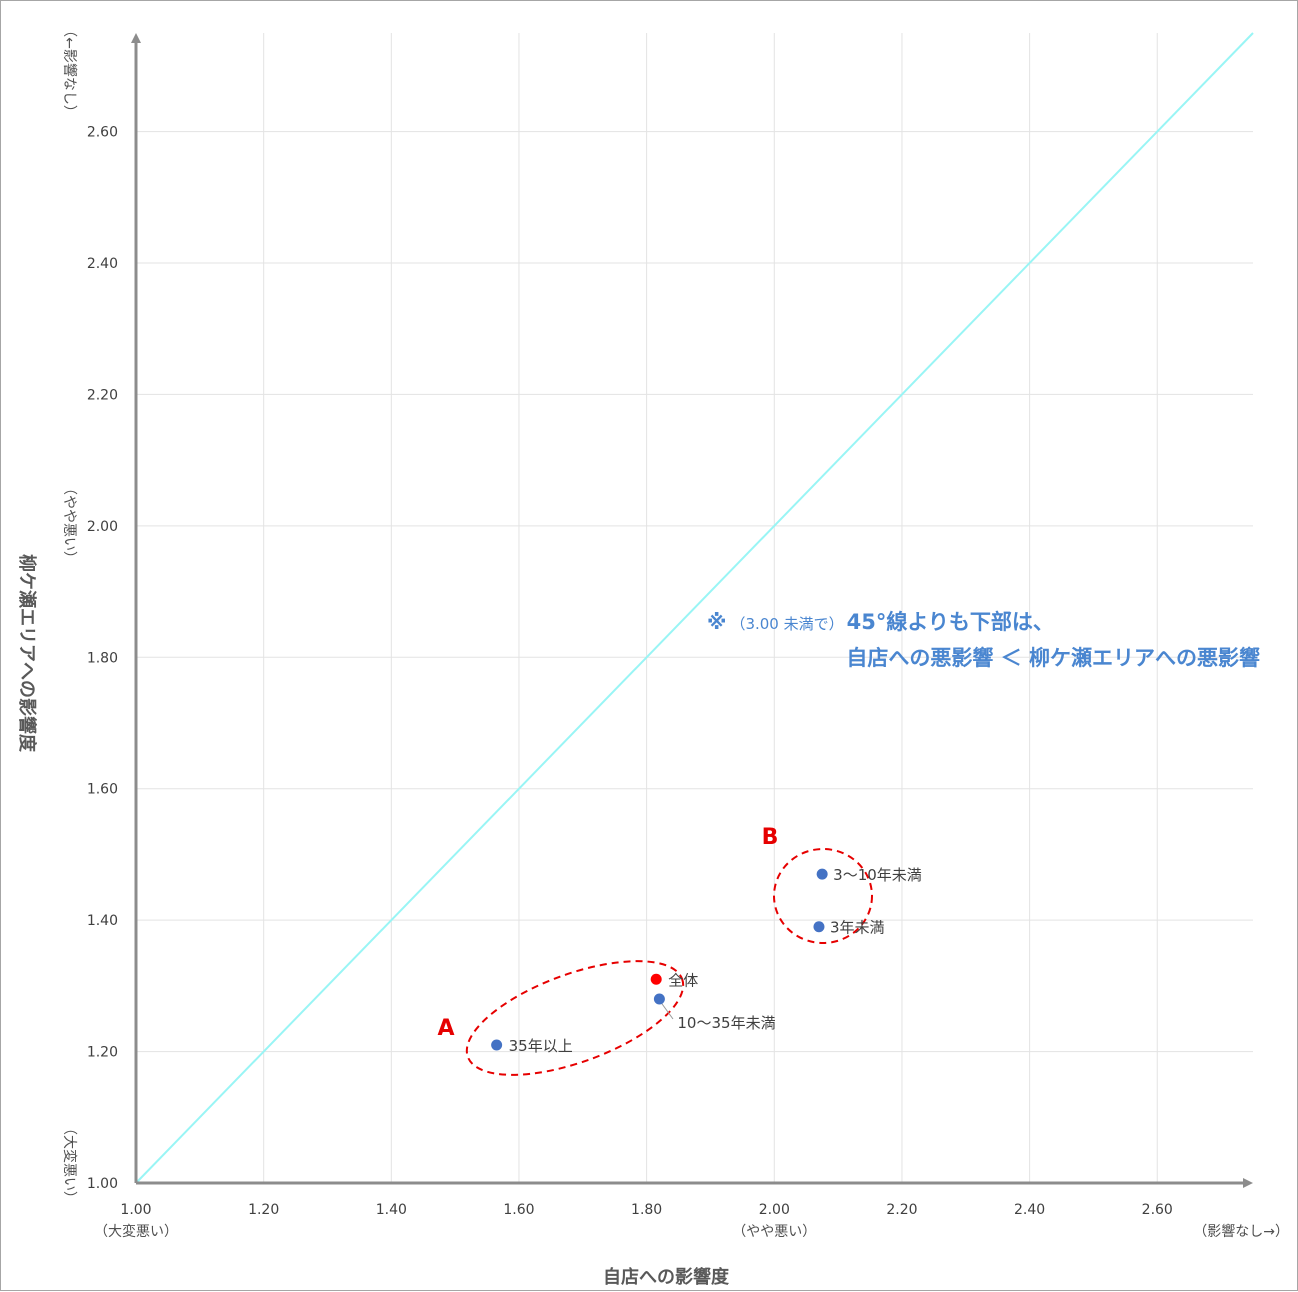  Describe the element at coordinates (823, 896) in the screenshot. I see `group-b-outline` at that location.